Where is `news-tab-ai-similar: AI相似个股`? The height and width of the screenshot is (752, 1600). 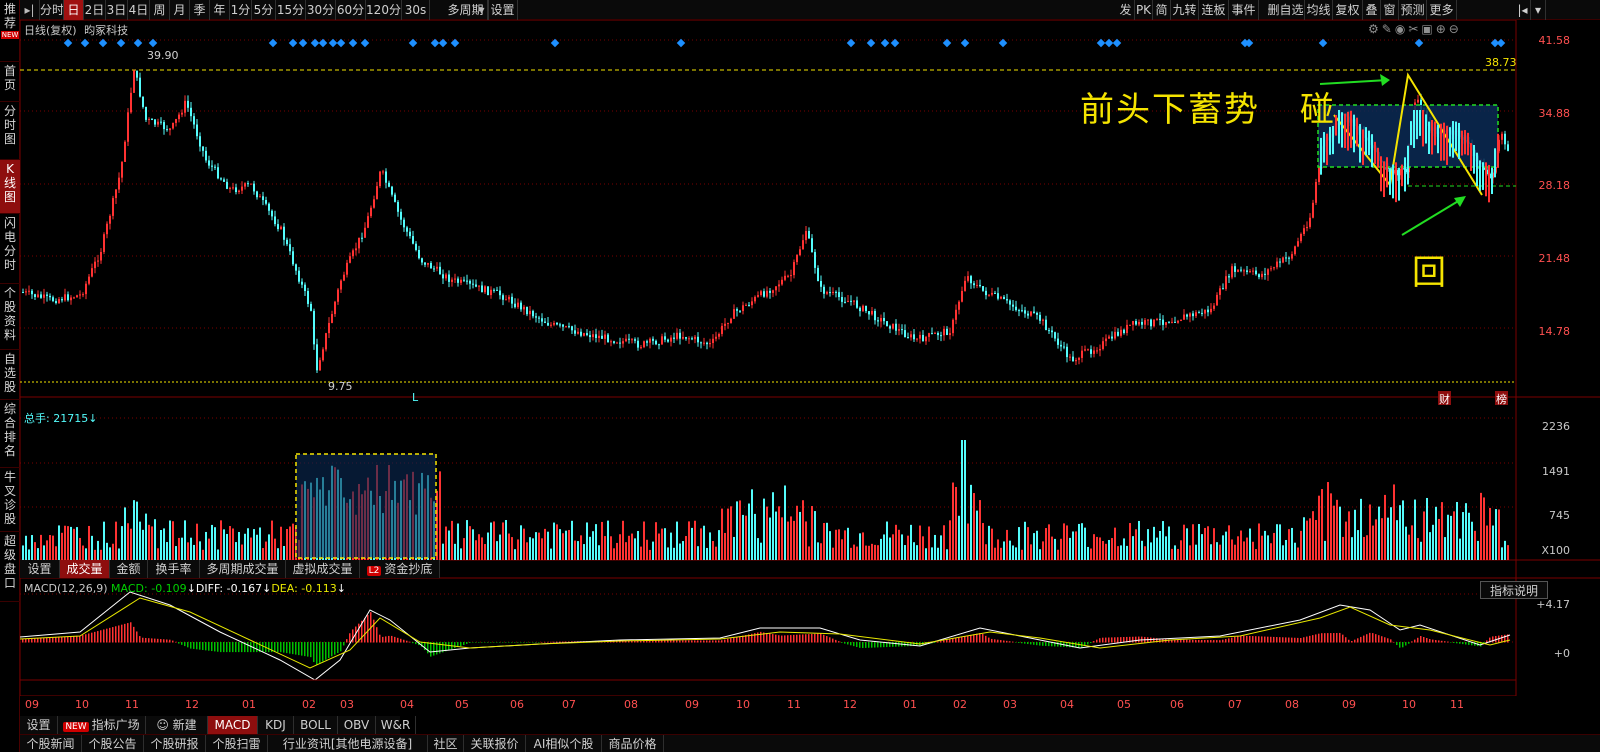 news-tab-ai-similar: AI相似个股 is located at coordinates (564, 743).